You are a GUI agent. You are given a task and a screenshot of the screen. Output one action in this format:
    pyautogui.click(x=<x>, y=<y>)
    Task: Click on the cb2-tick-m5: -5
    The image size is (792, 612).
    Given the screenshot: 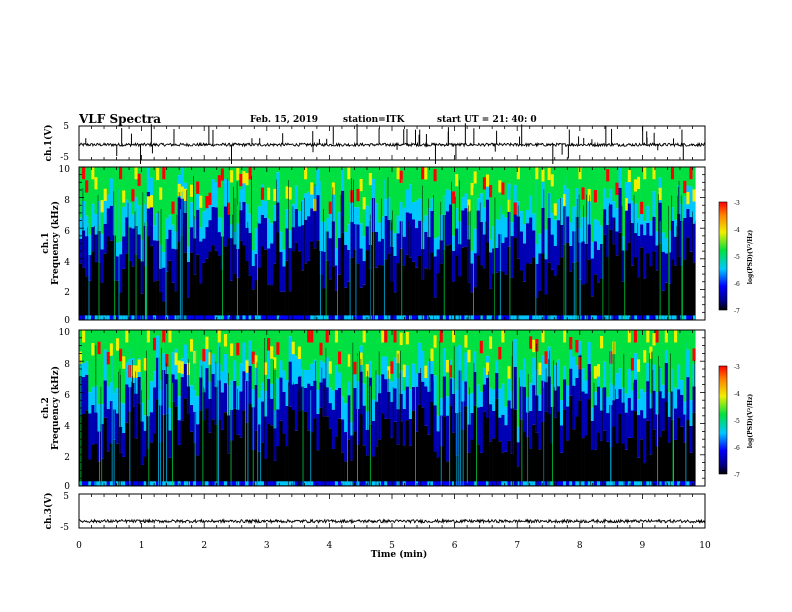 What is the action you would take?
    pyautogui.click(x=737, y=421)
    